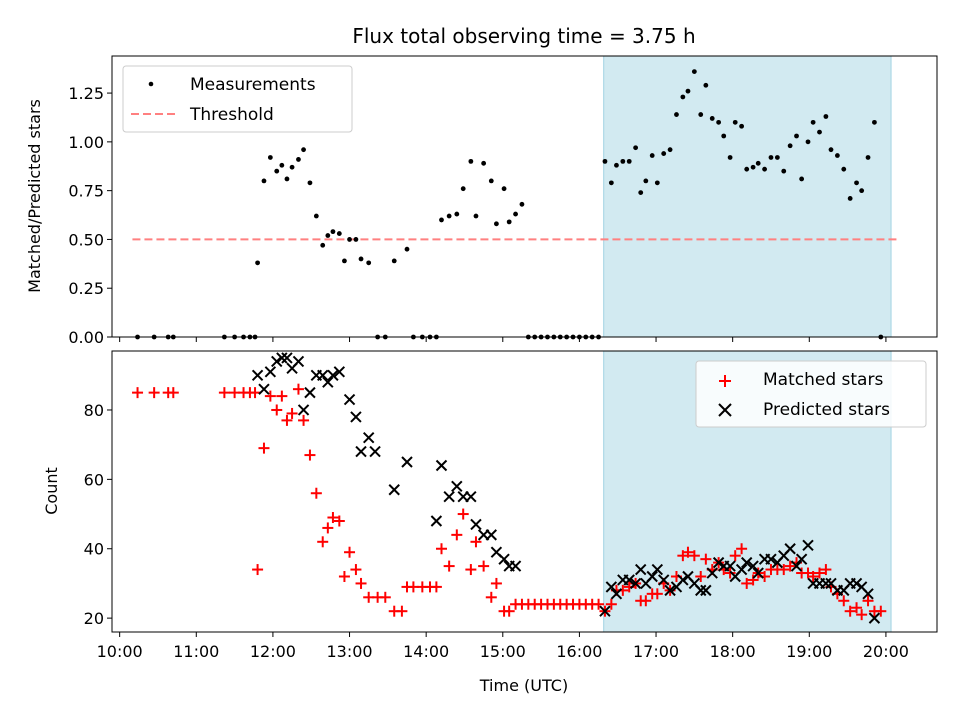  What do you see at coordinates (886, 651) in the screenshot?
I see `count-x-tick-label: 20:00` at bounding box center [886, 651].